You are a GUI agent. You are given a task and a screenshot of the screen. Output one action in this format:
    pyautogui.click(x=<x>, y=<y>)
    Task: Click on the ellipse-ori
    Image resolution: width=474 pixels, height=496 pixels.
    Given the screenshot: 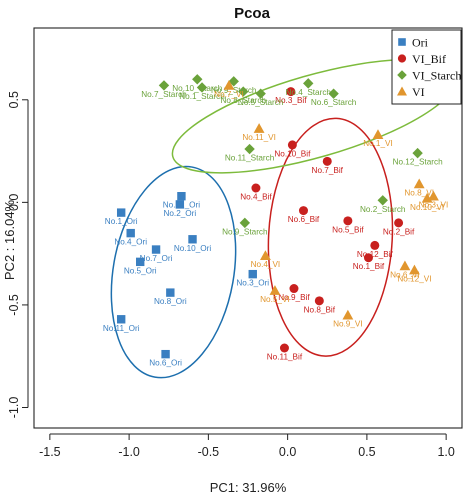 What is the action you would take?
    pyautogui.click(x=173, y=272)
    